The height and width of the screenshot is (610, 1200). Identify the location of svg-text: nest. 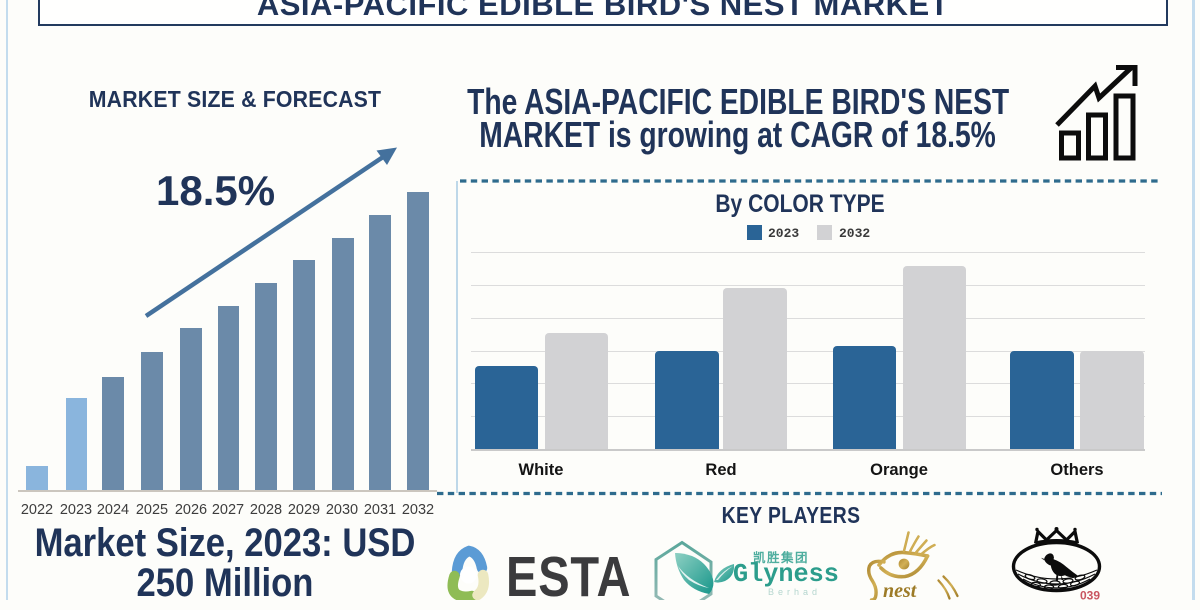
(900, 590).